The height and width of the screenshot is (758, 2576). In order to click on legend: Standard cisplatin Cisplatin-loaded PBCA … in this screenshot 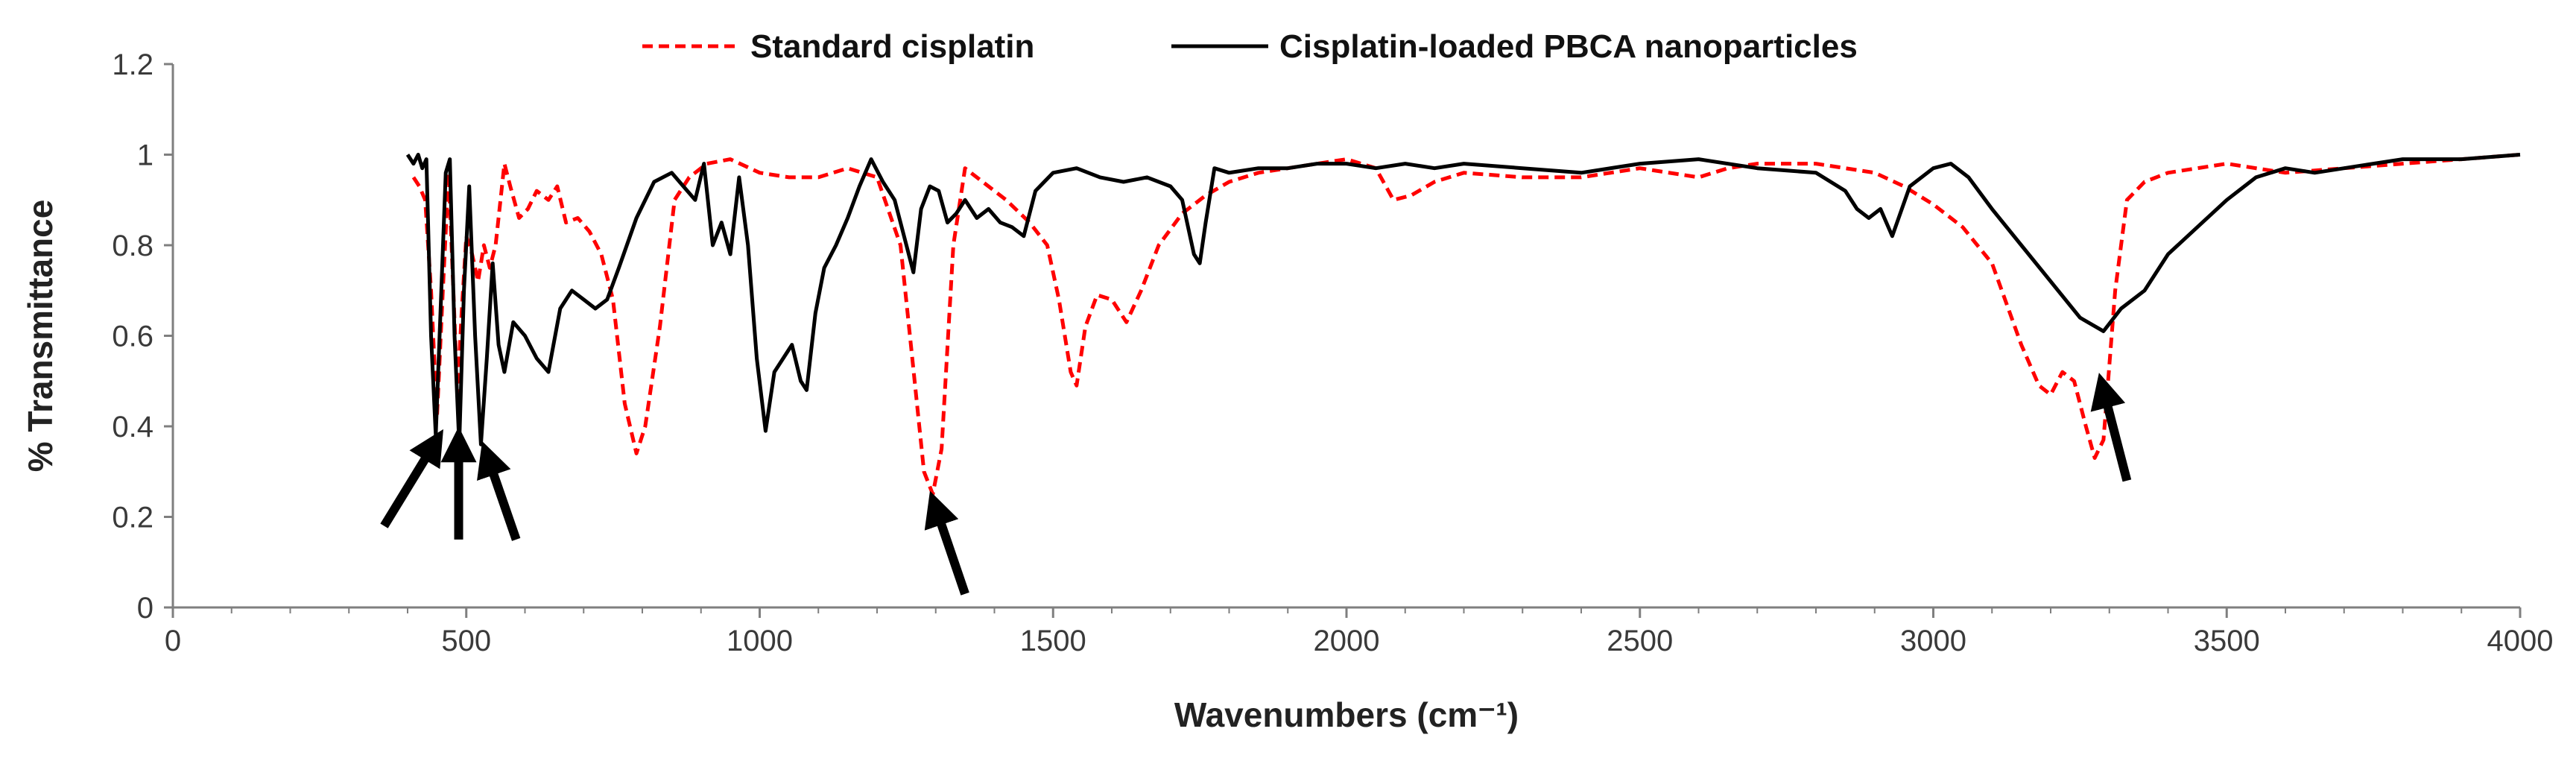, I will do `click(1250, 46)`.